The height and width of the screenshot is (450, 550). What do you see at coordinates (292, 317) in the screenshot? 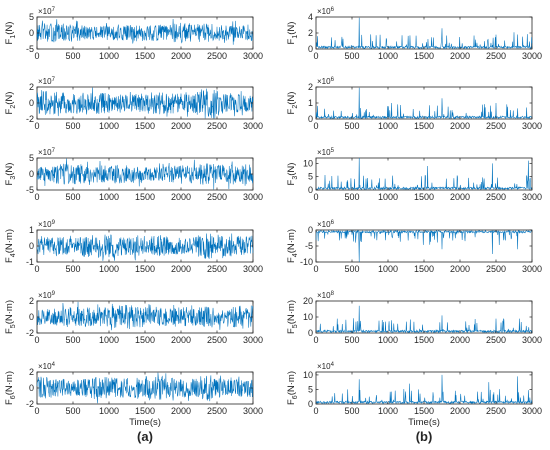
I see `ylabel-b5: F5(N·m)` at bounding box center [292, 317].